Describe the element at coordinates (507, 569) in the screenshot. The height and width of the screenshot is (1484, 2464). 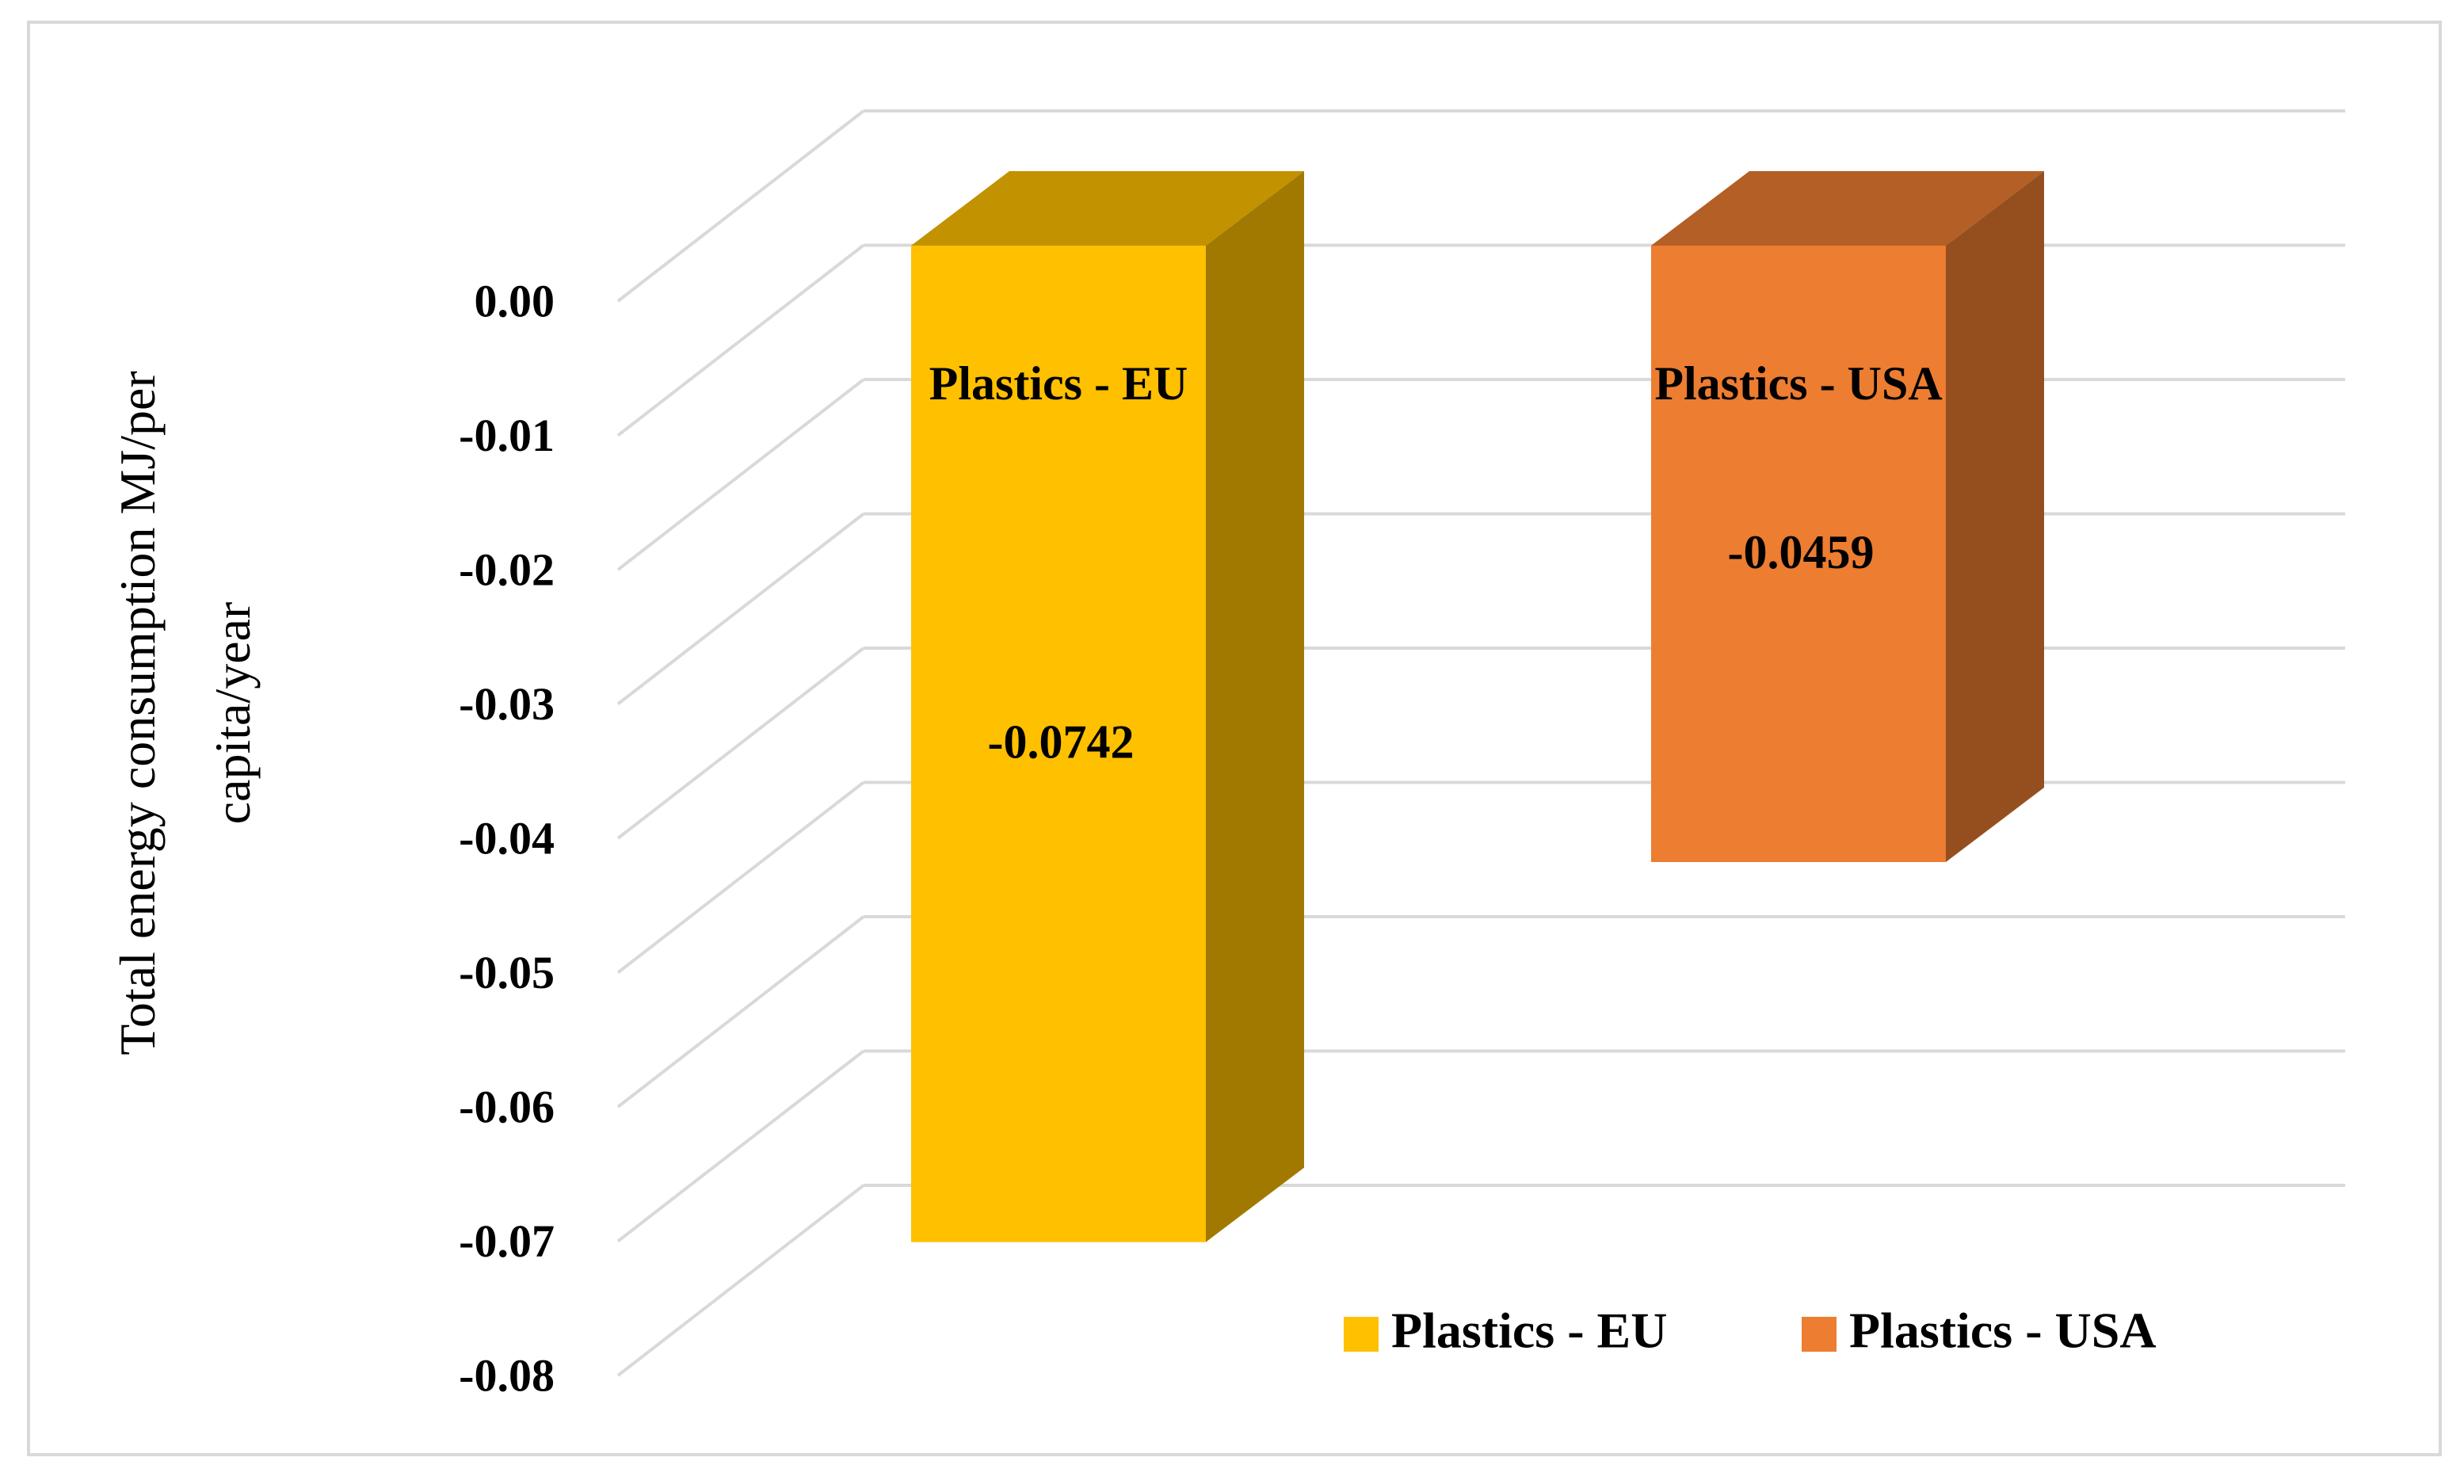
I see `y-tick-label: -0.02` at that location.